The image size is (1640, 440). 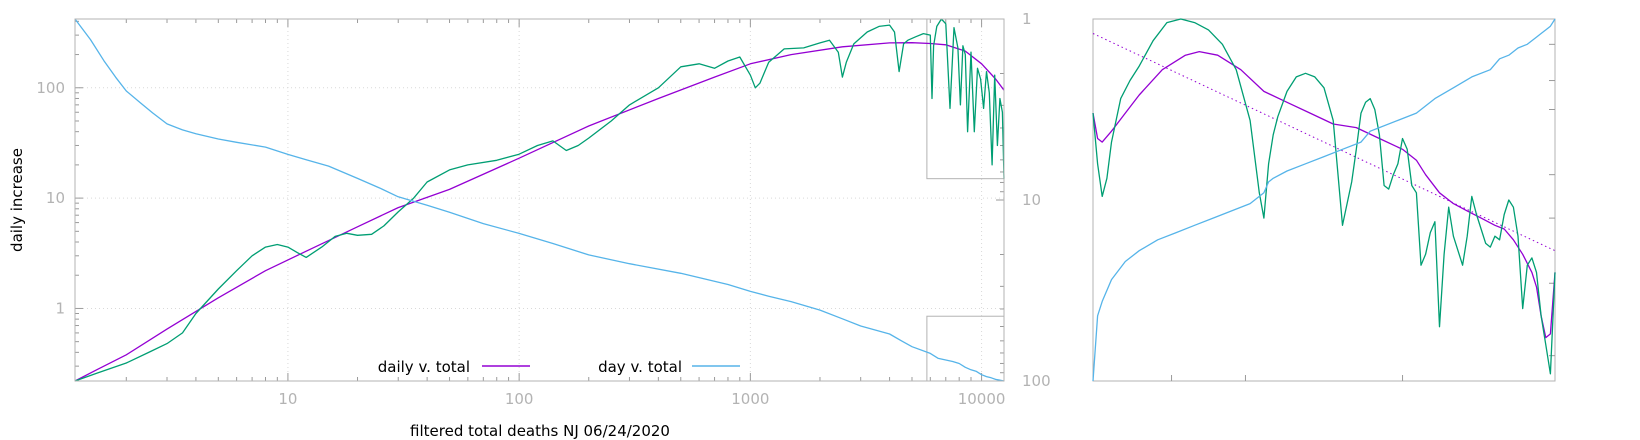 What do you see at coordinates (519, 399) in the screenshot?
I see `x-tick-label: 100` at bounding box center [519, 399].